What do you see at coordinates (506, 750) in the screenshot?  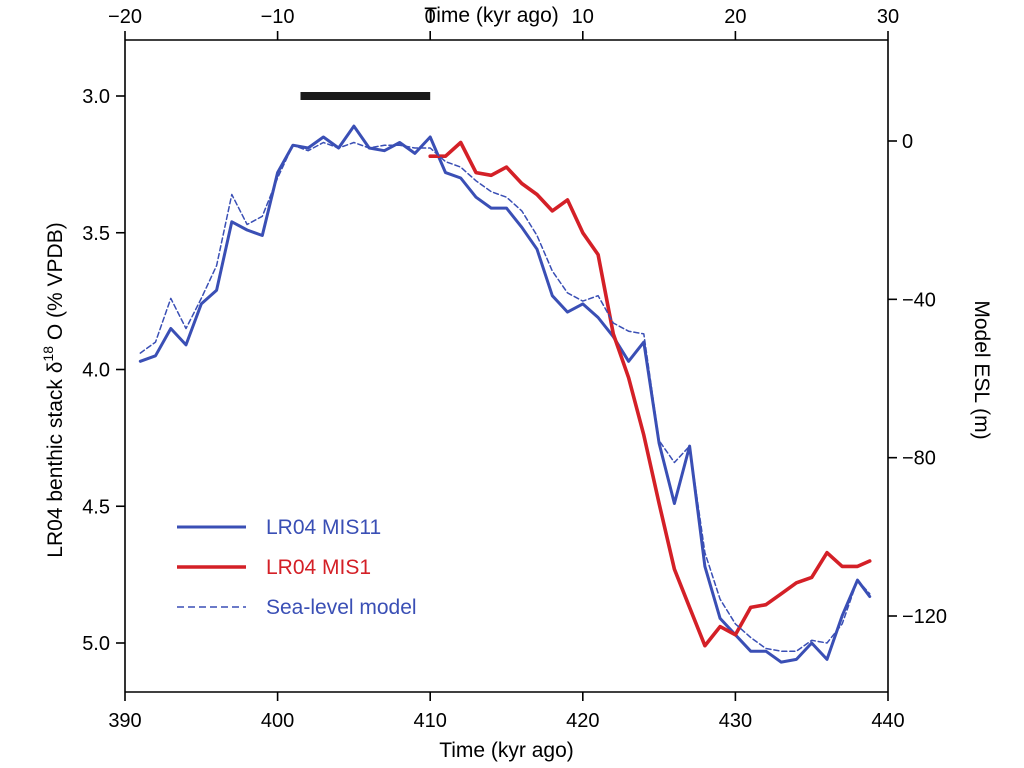 I see `bottom-axis-title: Time (kyr ago)` at bounding box center [506, 750].